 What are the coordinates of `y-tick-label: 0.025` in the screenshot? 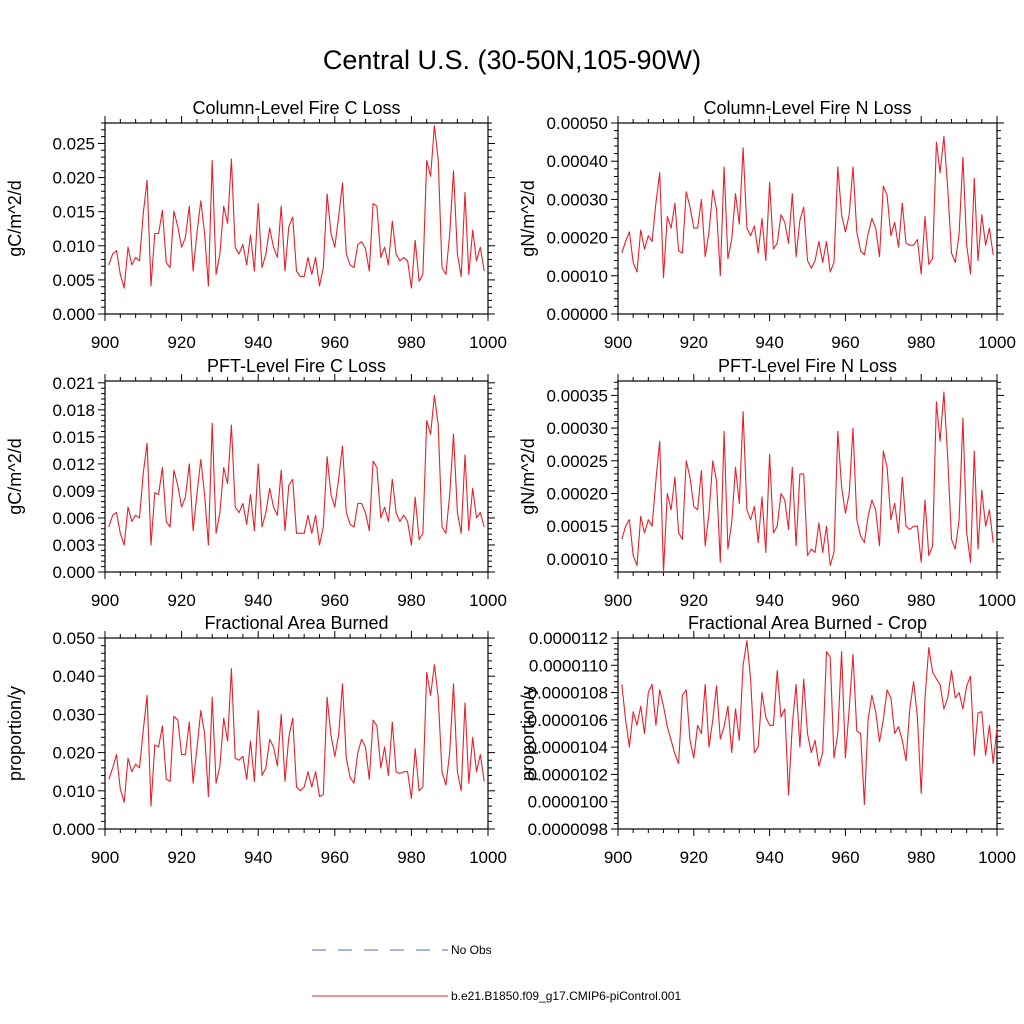 It's located at (73, 143).